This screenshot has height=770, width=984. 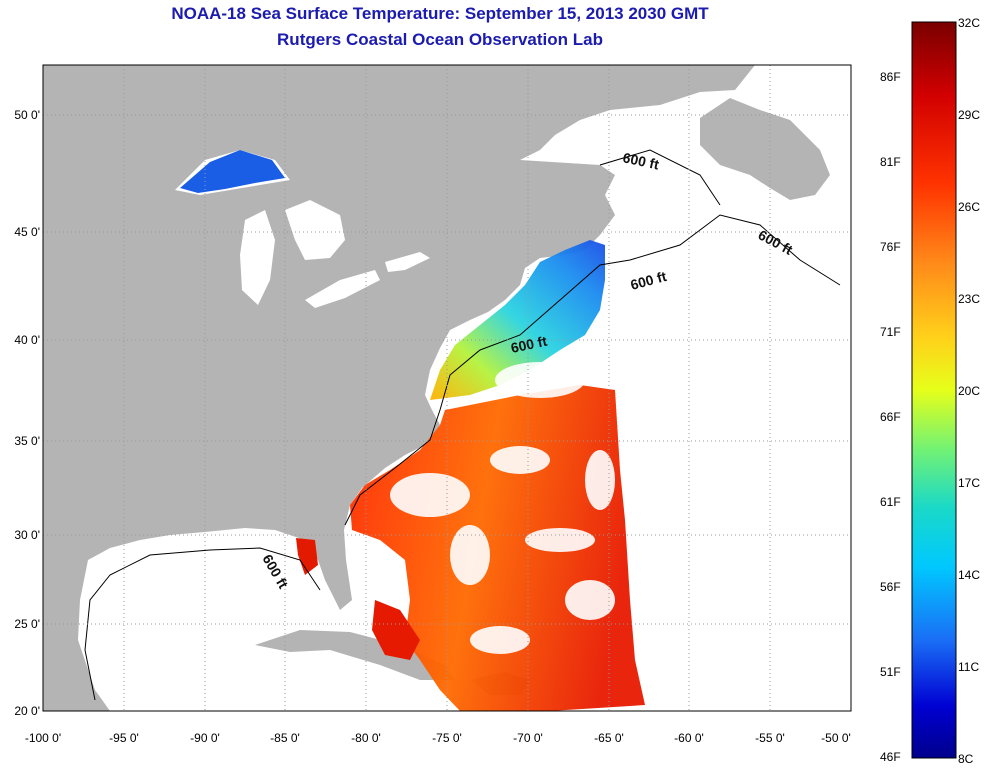 I want to click on lon-tick-label: -50 0', so click(x=836, y=738).